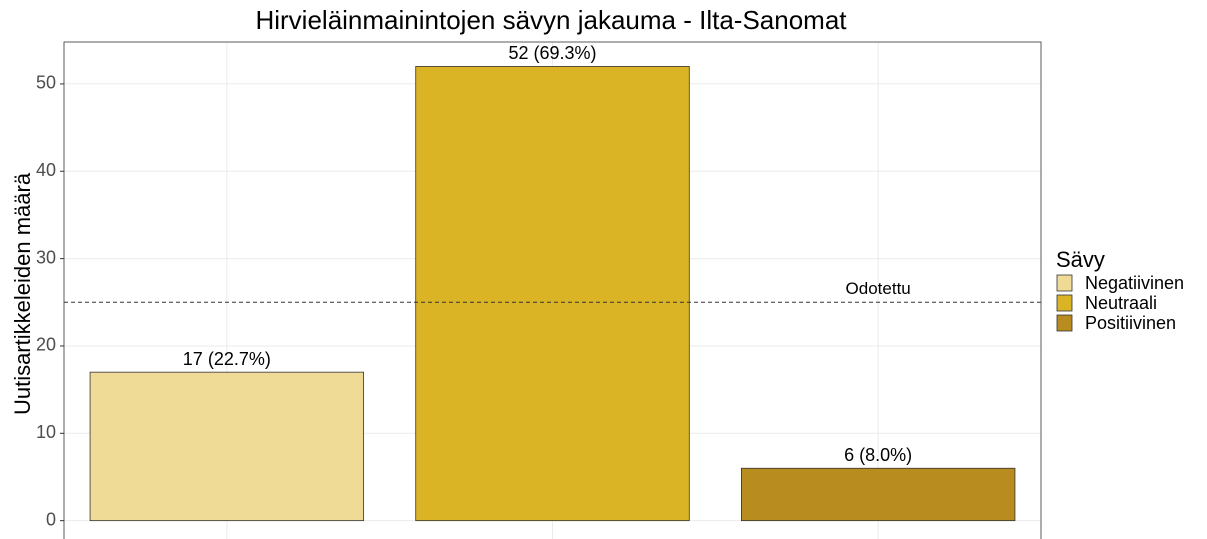  What do you see at coordinates (46, 83) in the screenshot?
I see `y-tick-label: 50` at bounding box center [46, 83].